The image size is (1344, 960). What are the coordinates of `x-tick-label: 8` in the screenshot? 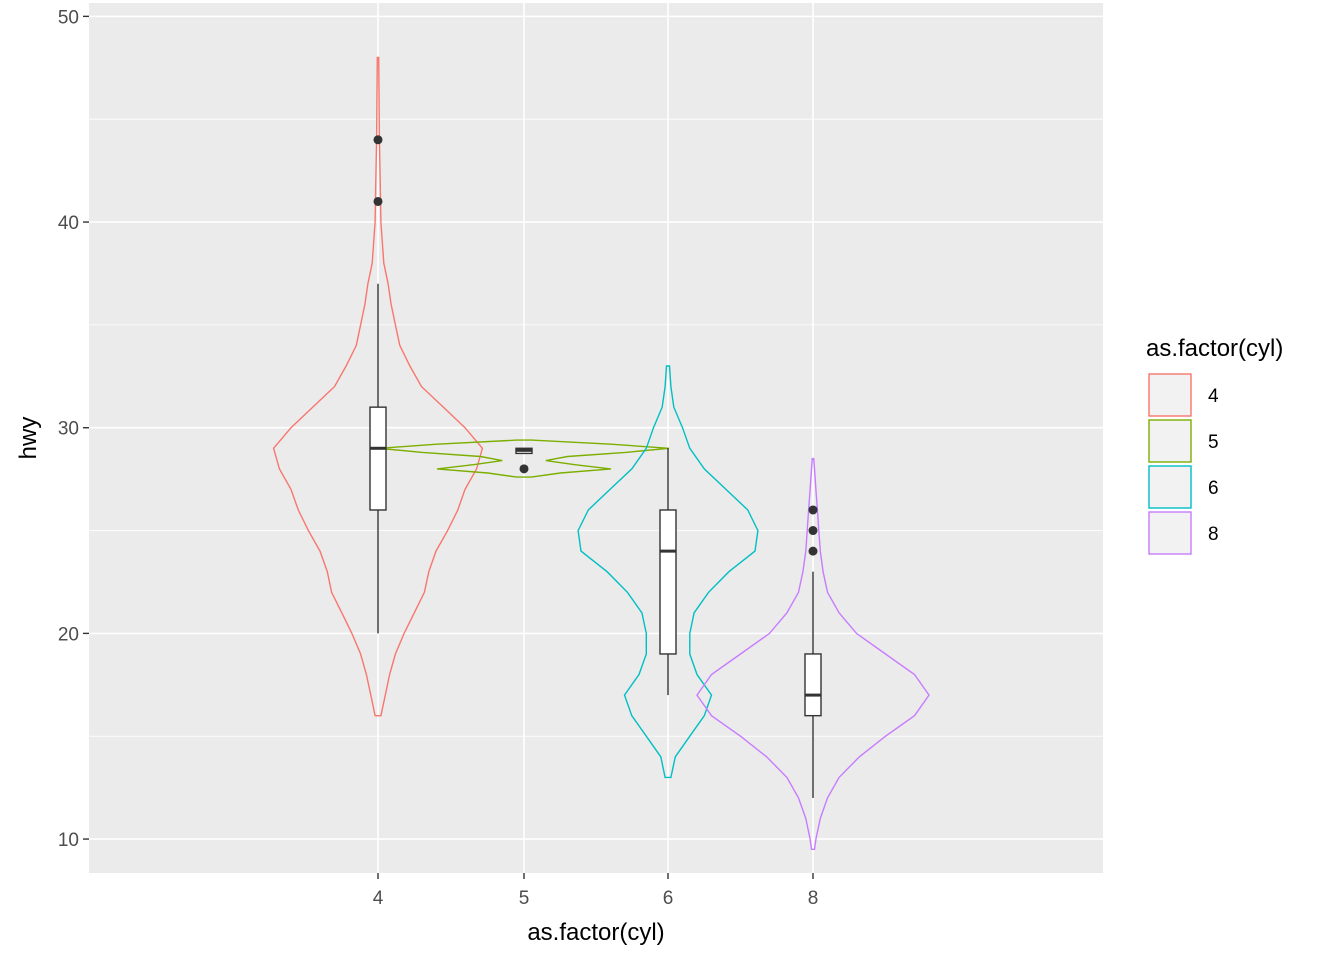 It's located at (813, 898).